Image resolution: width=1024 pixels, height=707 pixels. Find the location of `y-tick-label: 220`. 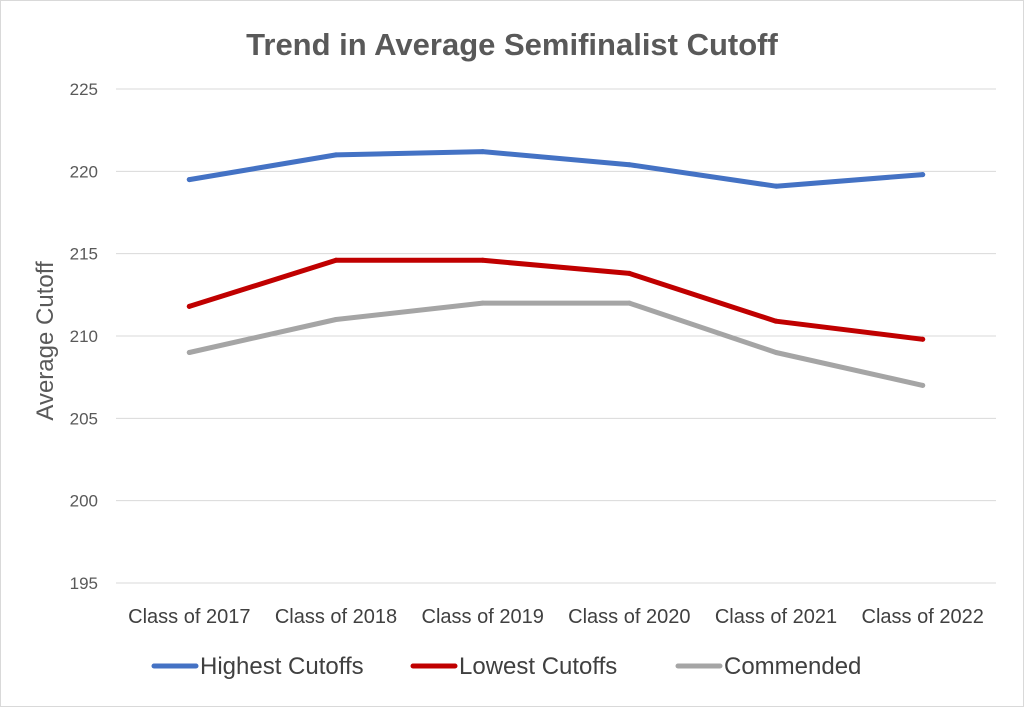

y-tick-label: 220 is located at coordinates (84, 171).